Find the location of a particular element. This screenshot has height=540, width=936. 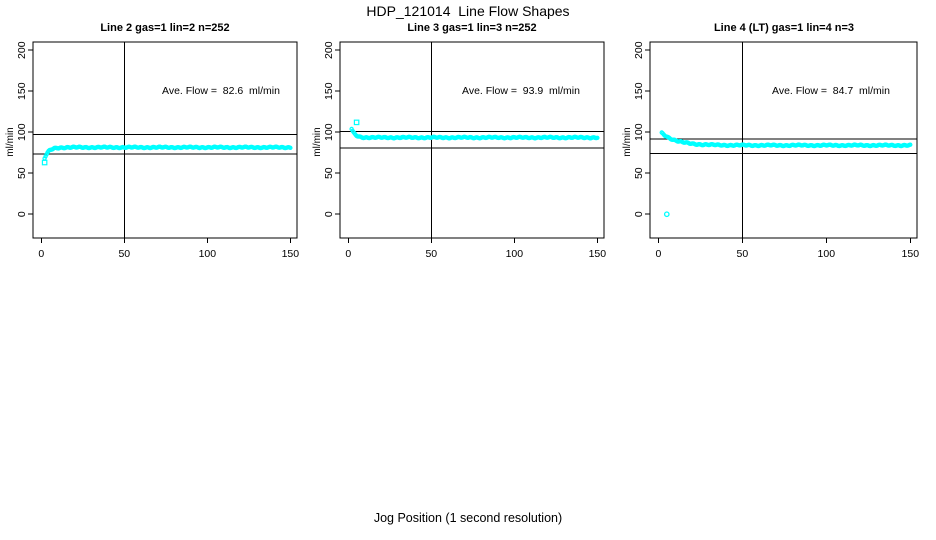

panel-3-title: Line 4 (LT) gas=1 lin=4 n=3 is located at coordinates (784, 28).